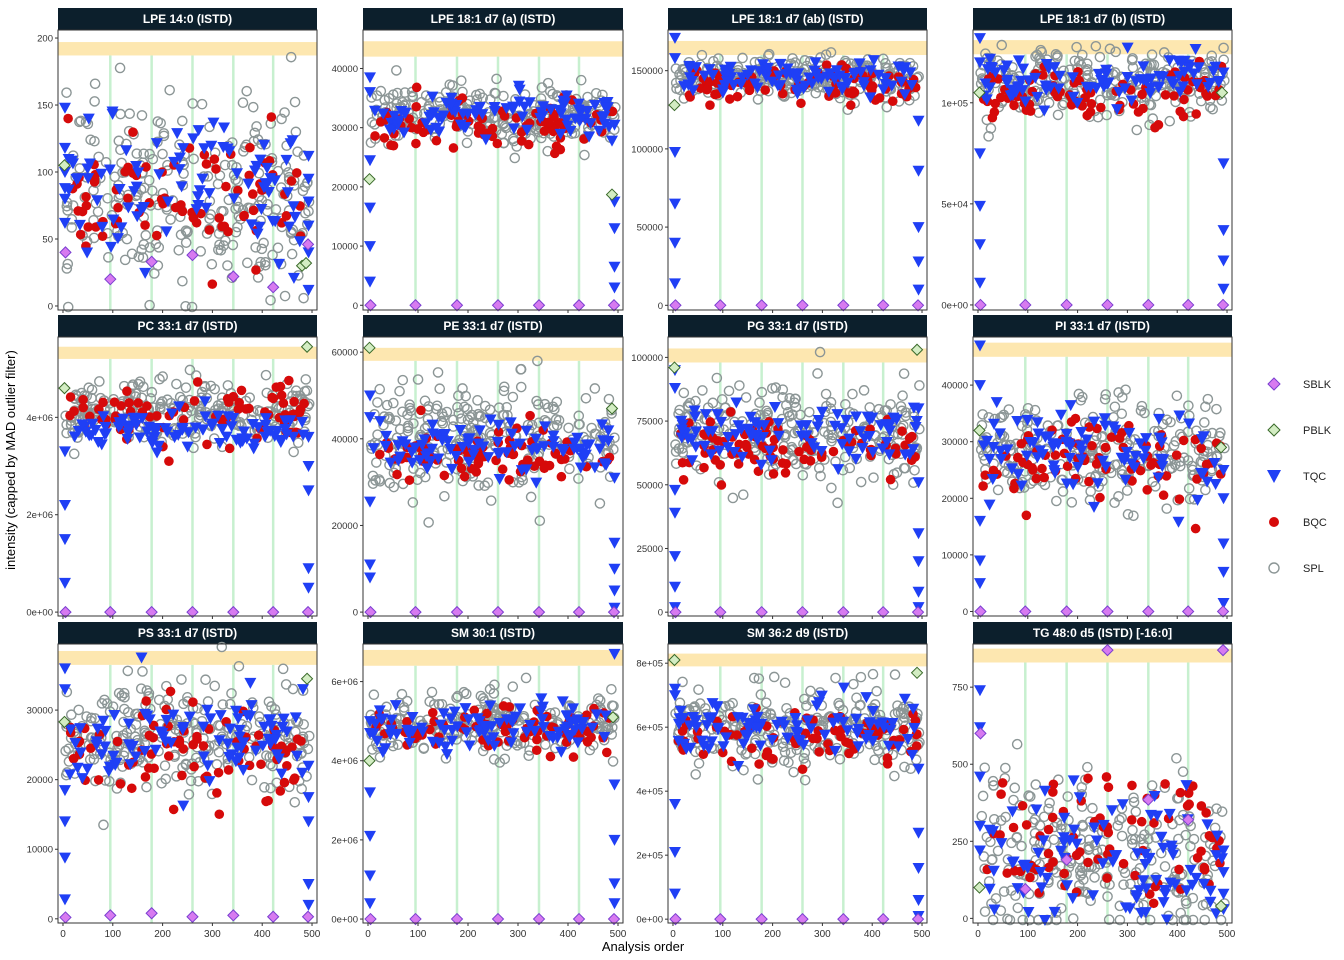  I want to click on tqc-points, so click(186, 199).